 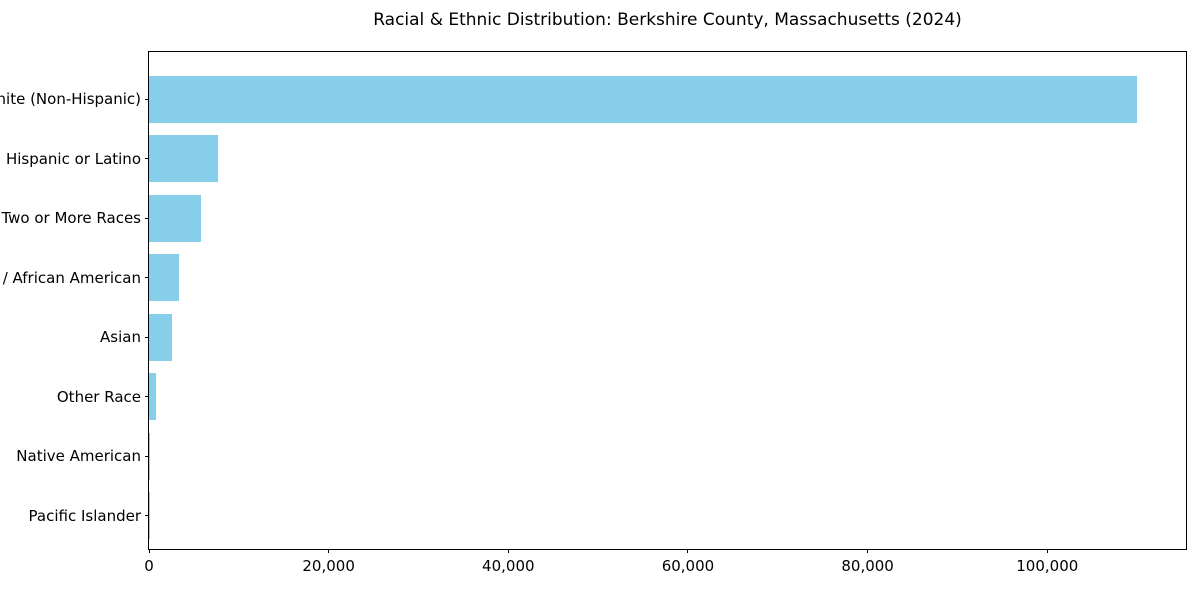 I want to click on category-label: Other Race, so click(x=98, y=396).